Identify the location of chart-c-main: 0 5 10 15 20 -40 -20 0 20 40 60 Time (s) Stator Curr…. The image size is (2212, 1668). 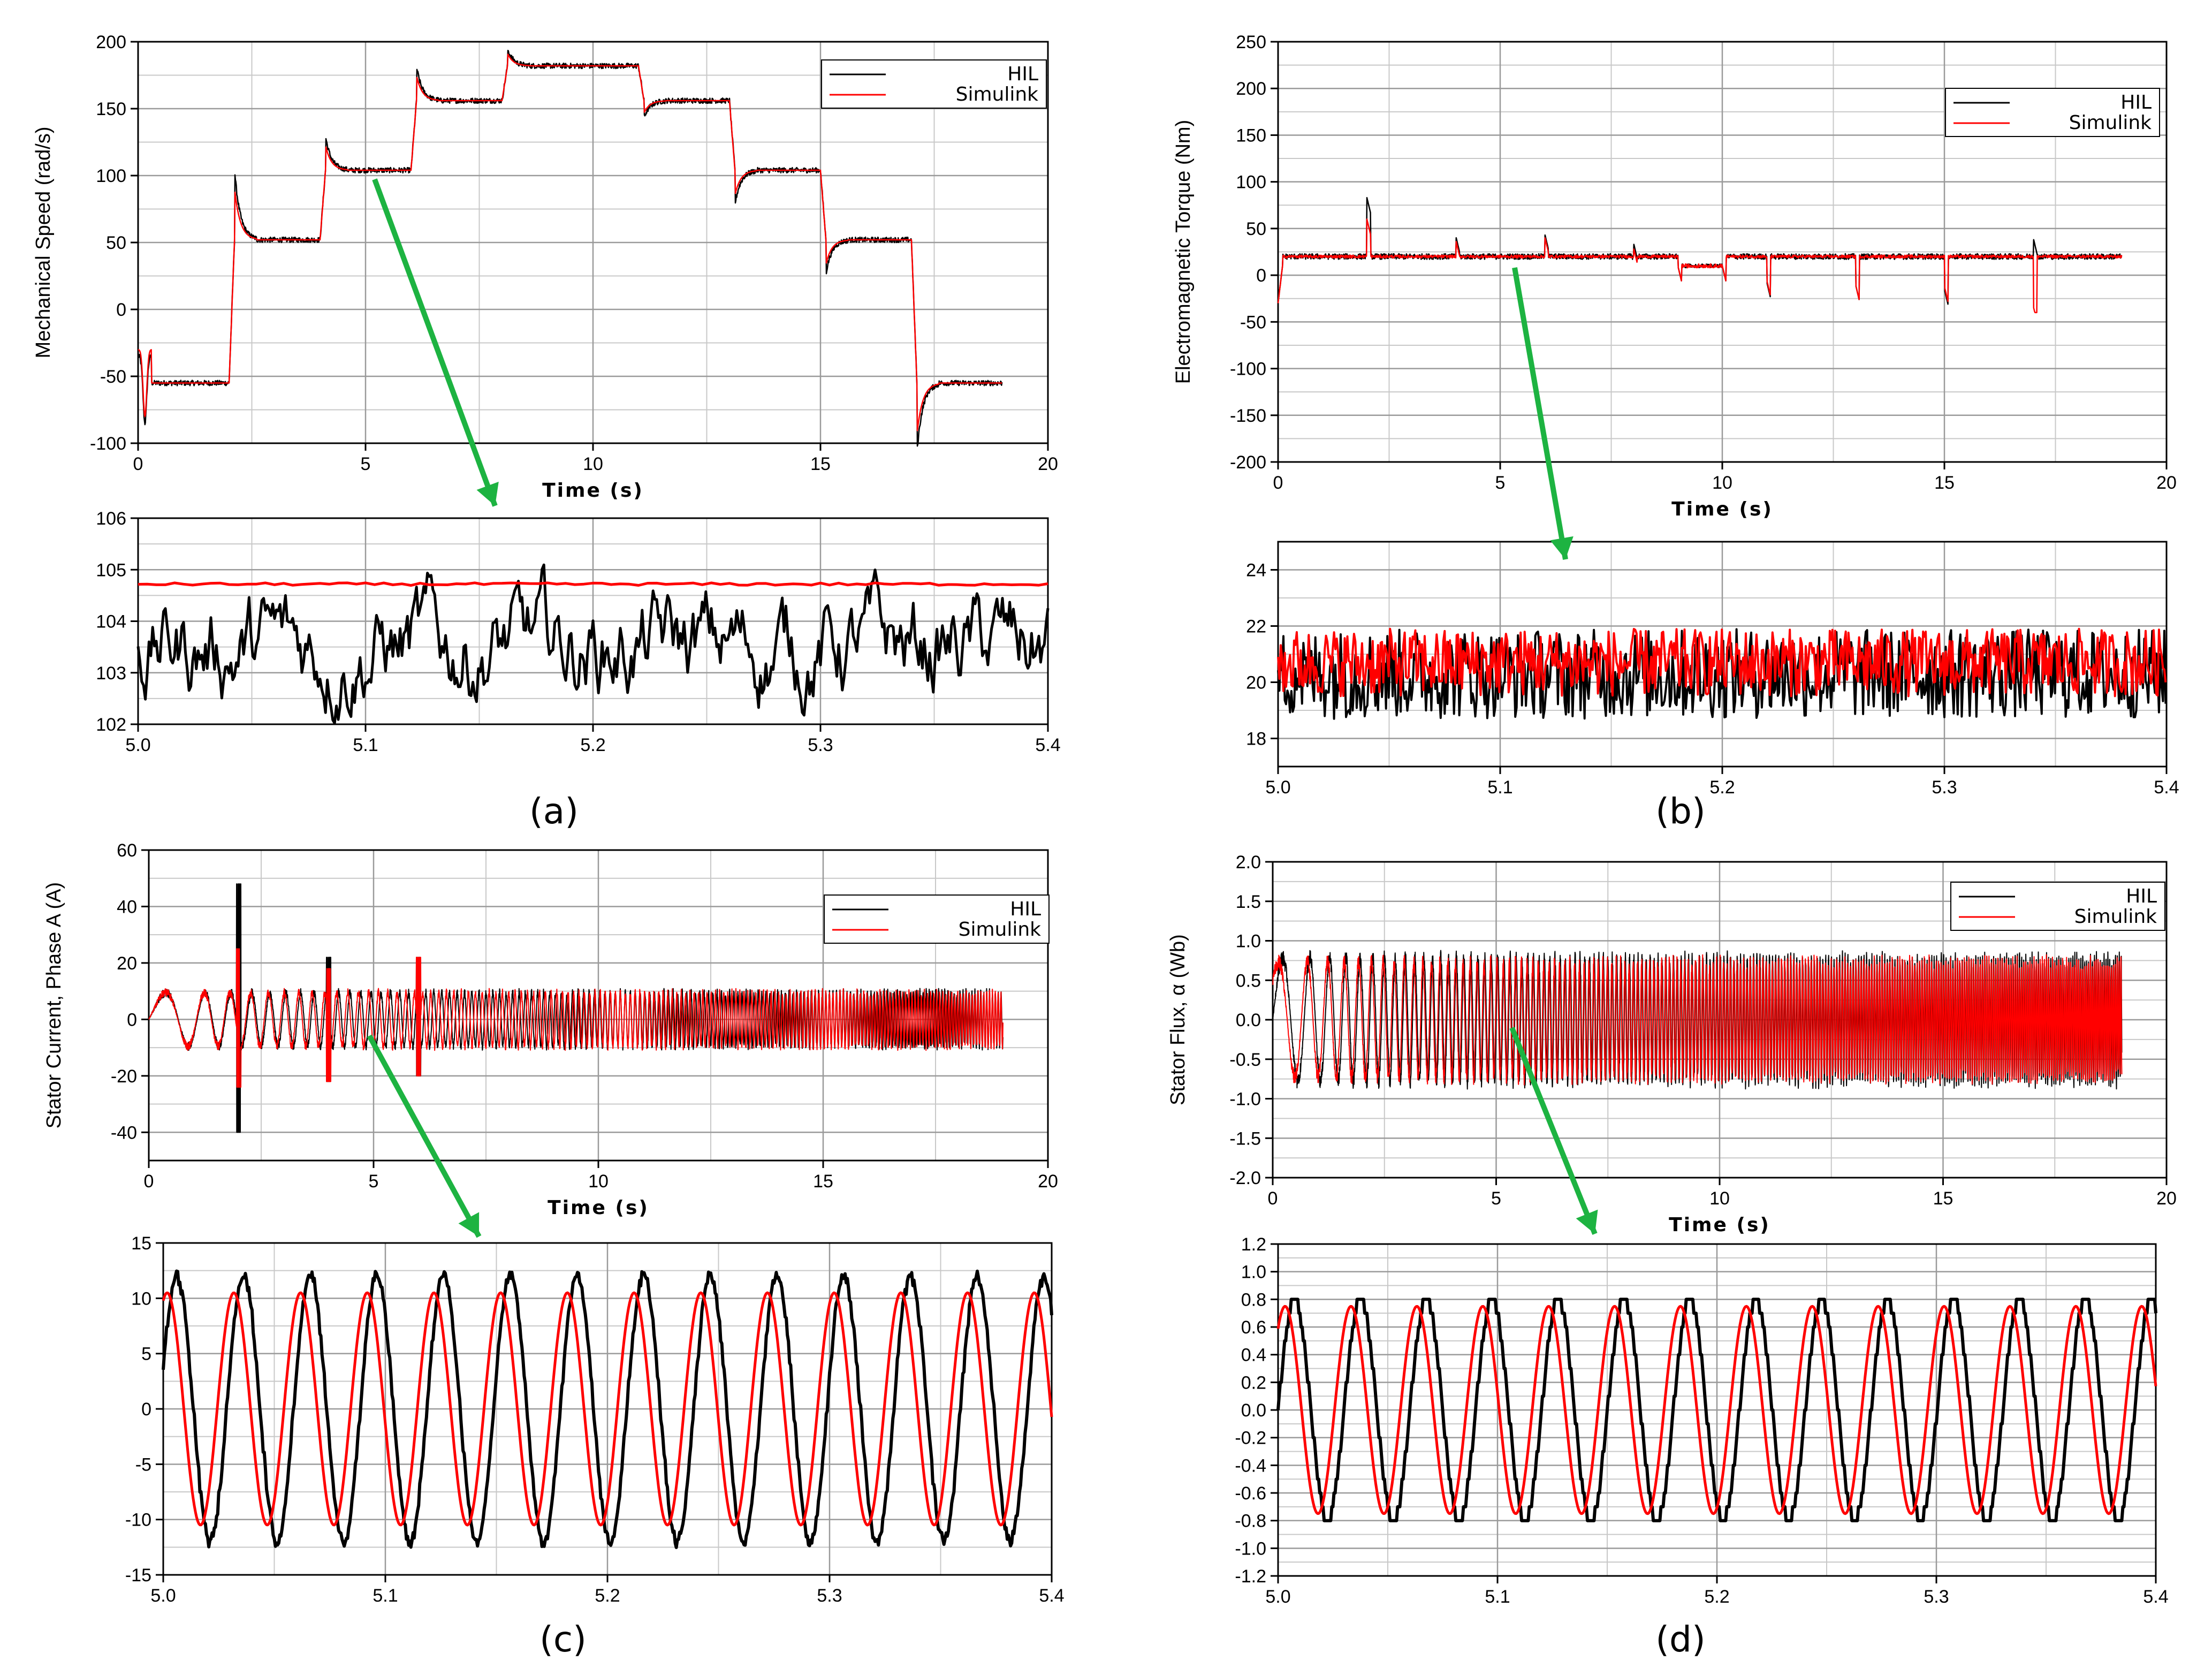
(550, 1029).